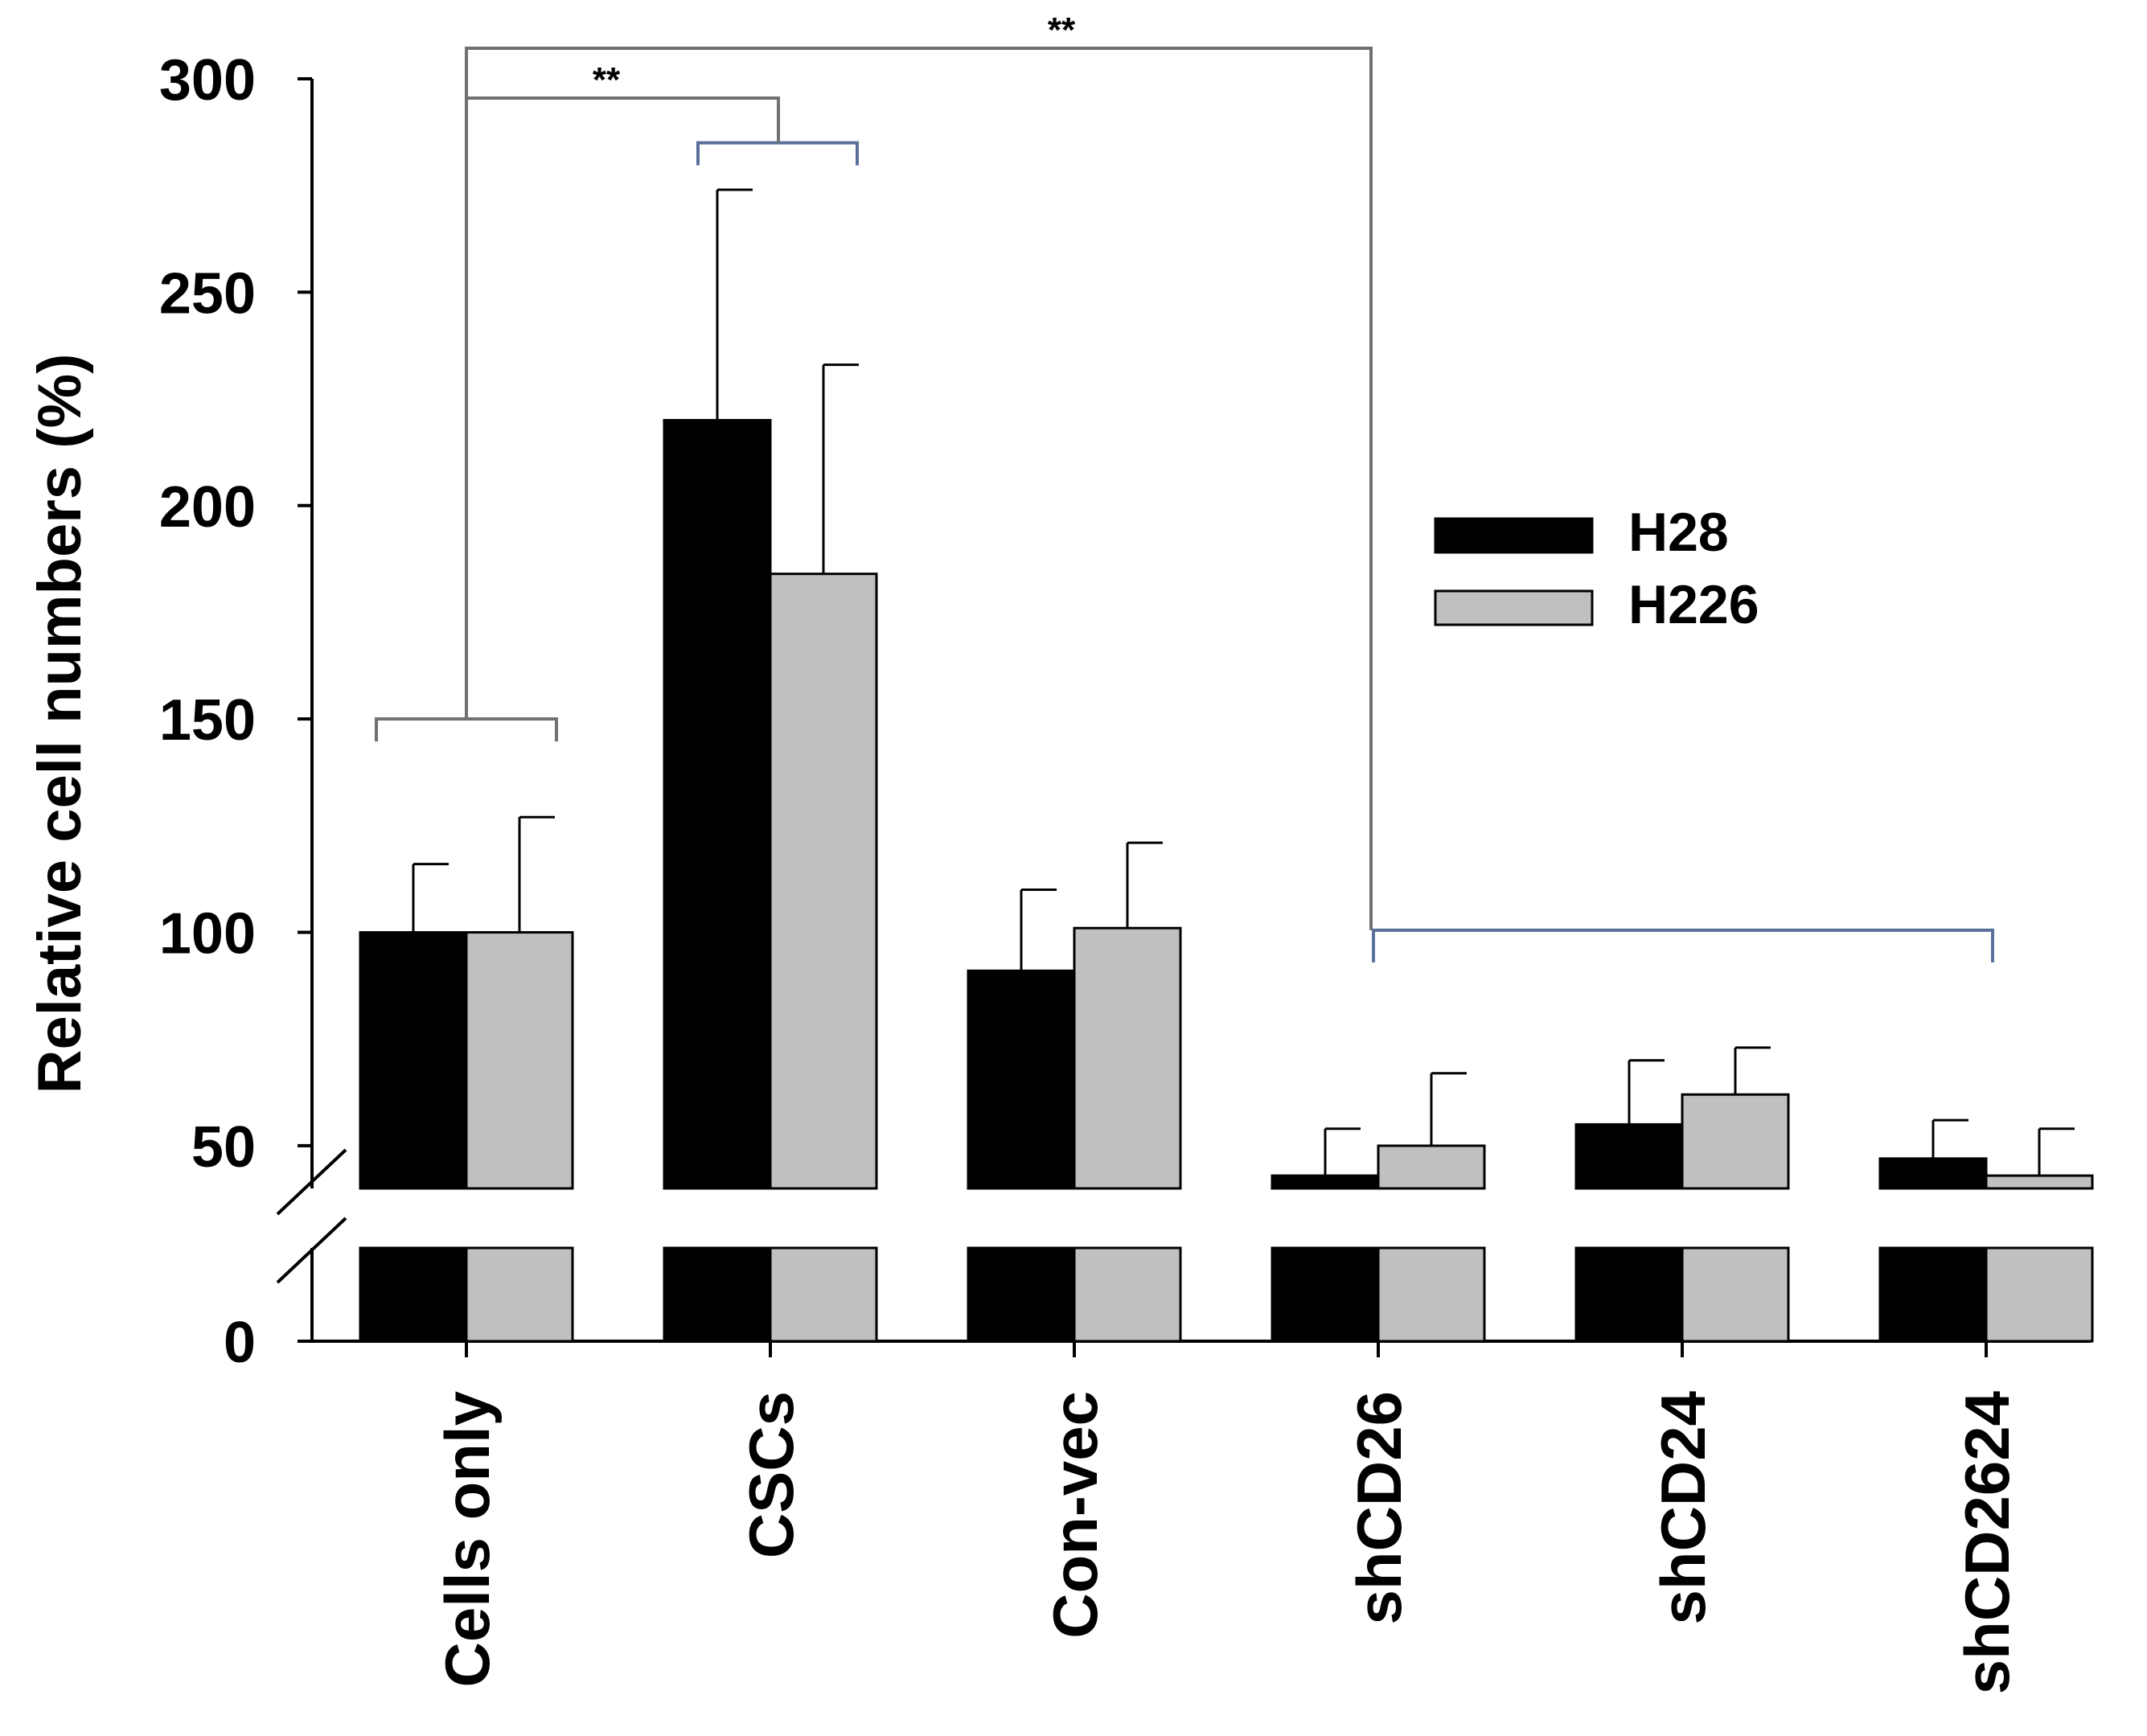 The width and height of the screenshot is (2147, 1736). Describe the element at coordinates (207, 934) in the screenshot. I see `y-tick-label: 100` at that location.